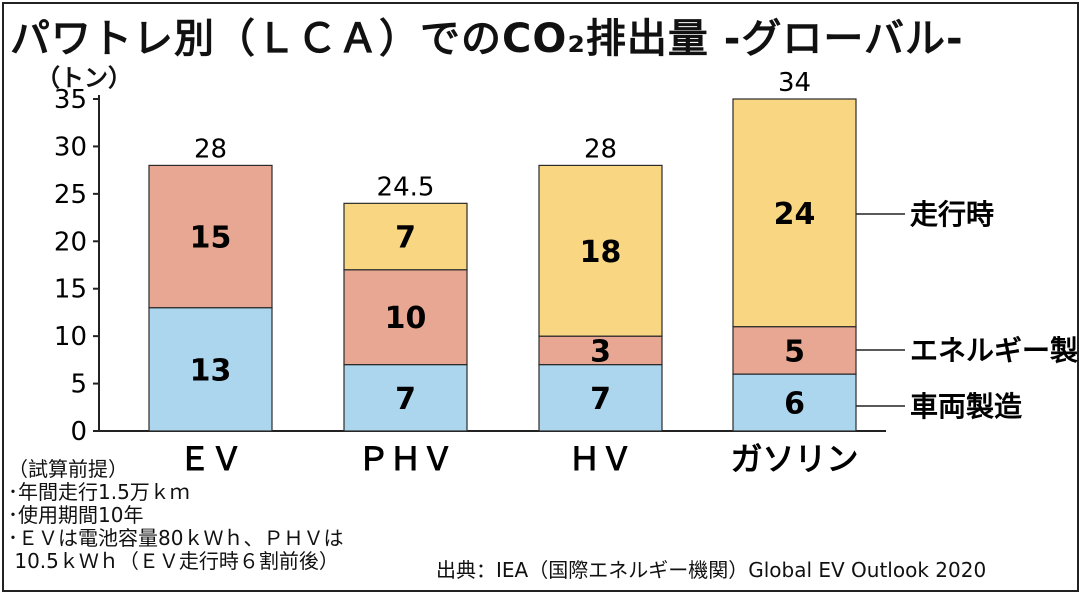  I want to click on note-line: ･年間走行1.5万ｋｍ, so click(99, 492).